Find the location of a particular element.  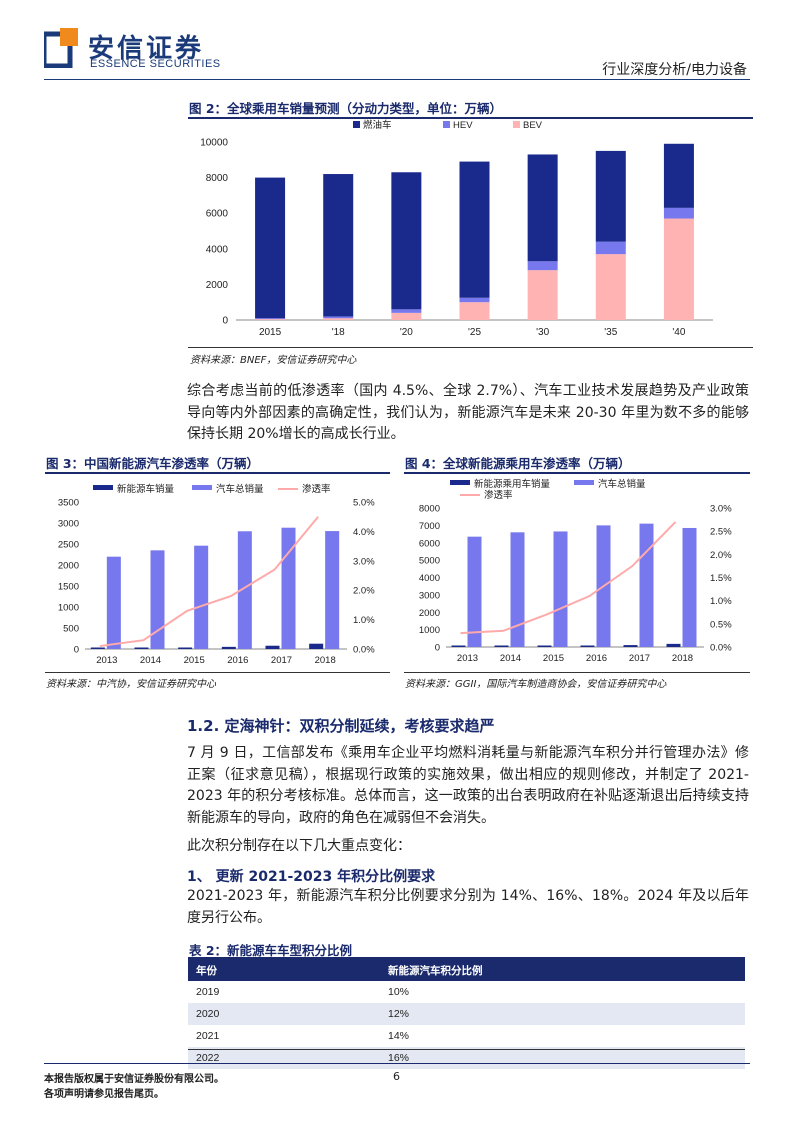

fig3-ytick-label: 3500 is located at coordinates (68, 503).